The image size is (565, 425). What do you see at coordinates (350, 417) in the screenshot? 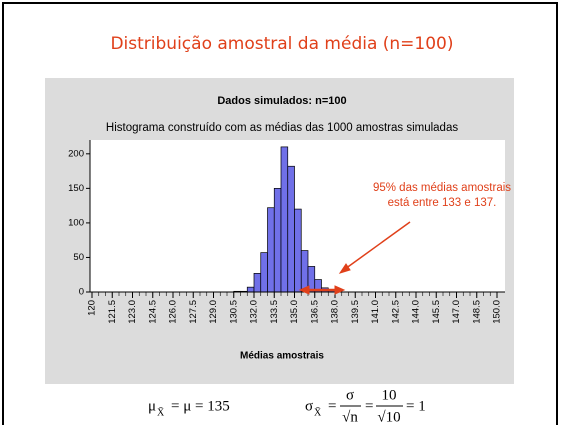
I see `sd-den1: √n` at bounding box center [350, 417].